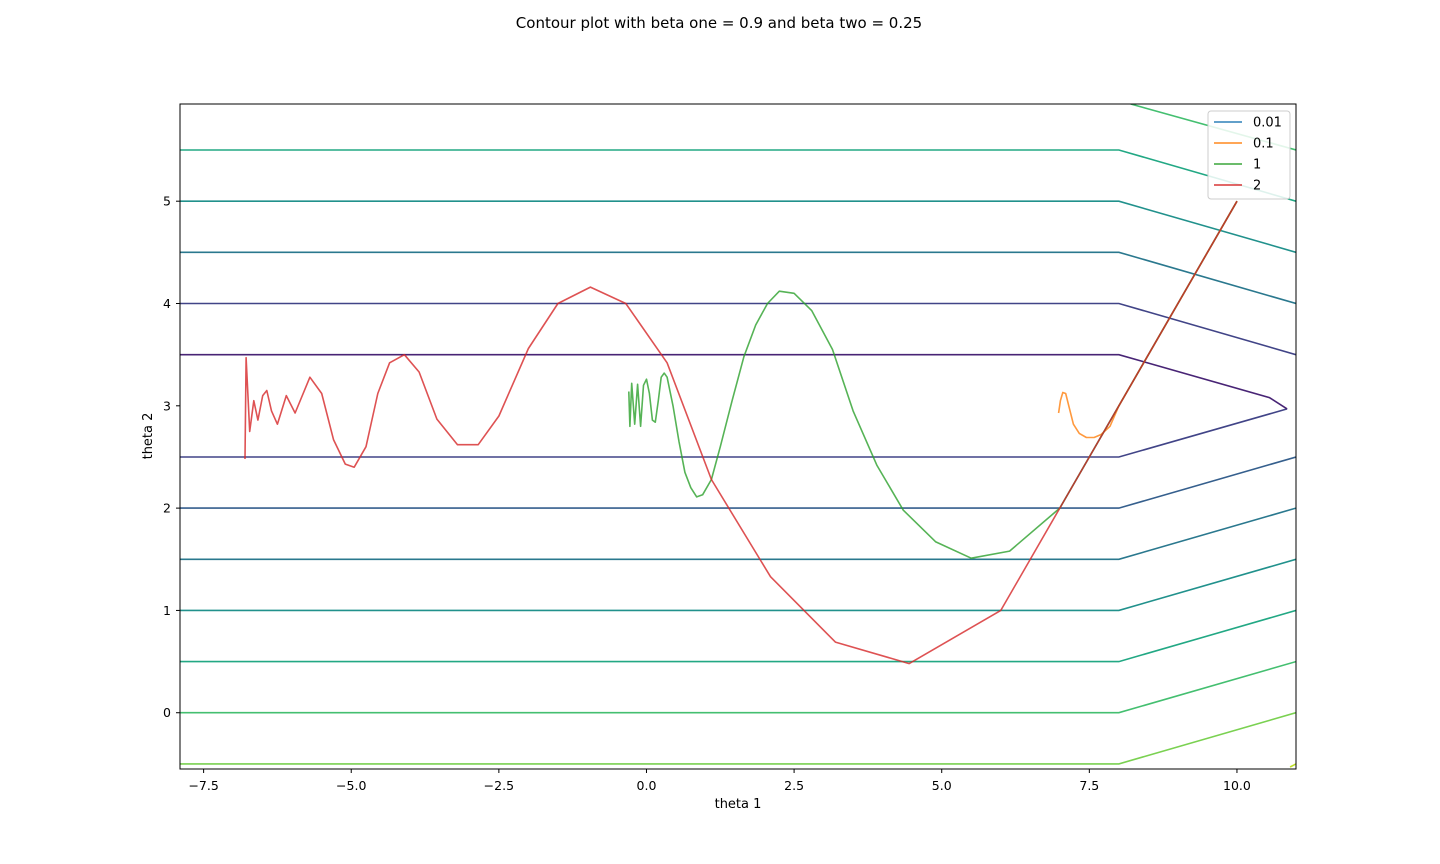 This screenshot has width=1440, height=864. I want to click on x-tick-label: 10.0, so click(1237, 785).